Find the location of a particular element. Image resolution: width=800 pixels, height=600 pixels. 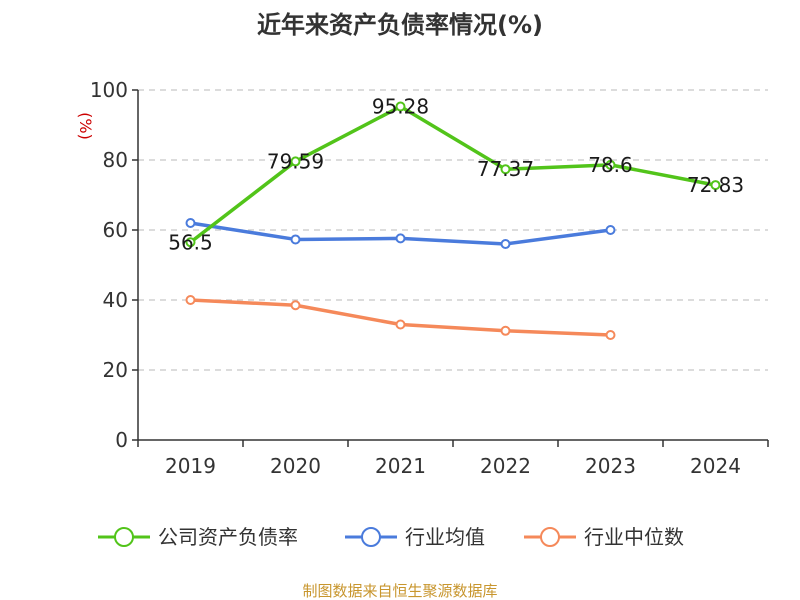

source-note: 制图数据来自恒生聚源数据库 is located at coordinates (399, 591).